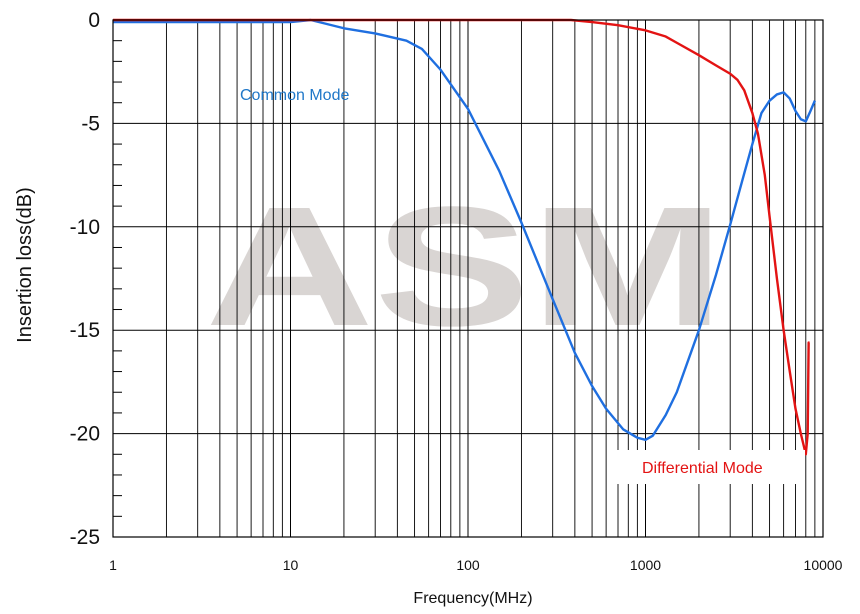 This screenshot has width=860, height=614. Describe the element at coordinates (85, 227) in the screenshot. I see `y-tick-label: -10` at that location.